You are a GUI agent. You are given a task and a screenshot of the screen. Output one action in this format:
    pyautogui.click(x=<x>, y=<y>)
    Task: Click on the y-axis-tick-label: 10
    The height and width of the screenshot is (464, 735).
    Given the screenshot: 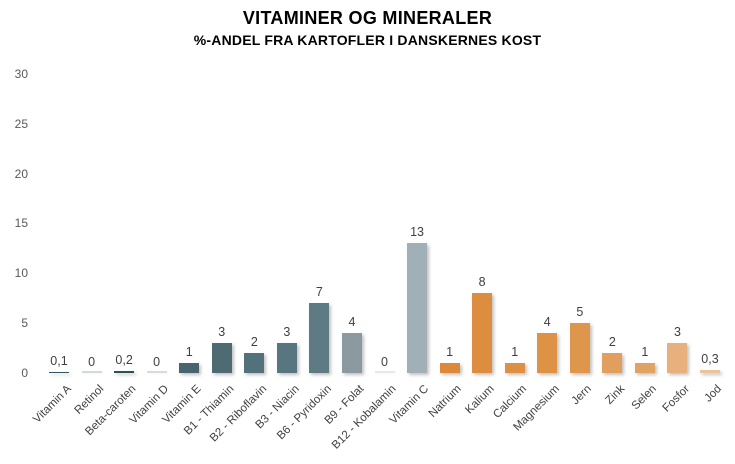 What is the action you would take?
    pyautogui.click(x=21, y=273)
    